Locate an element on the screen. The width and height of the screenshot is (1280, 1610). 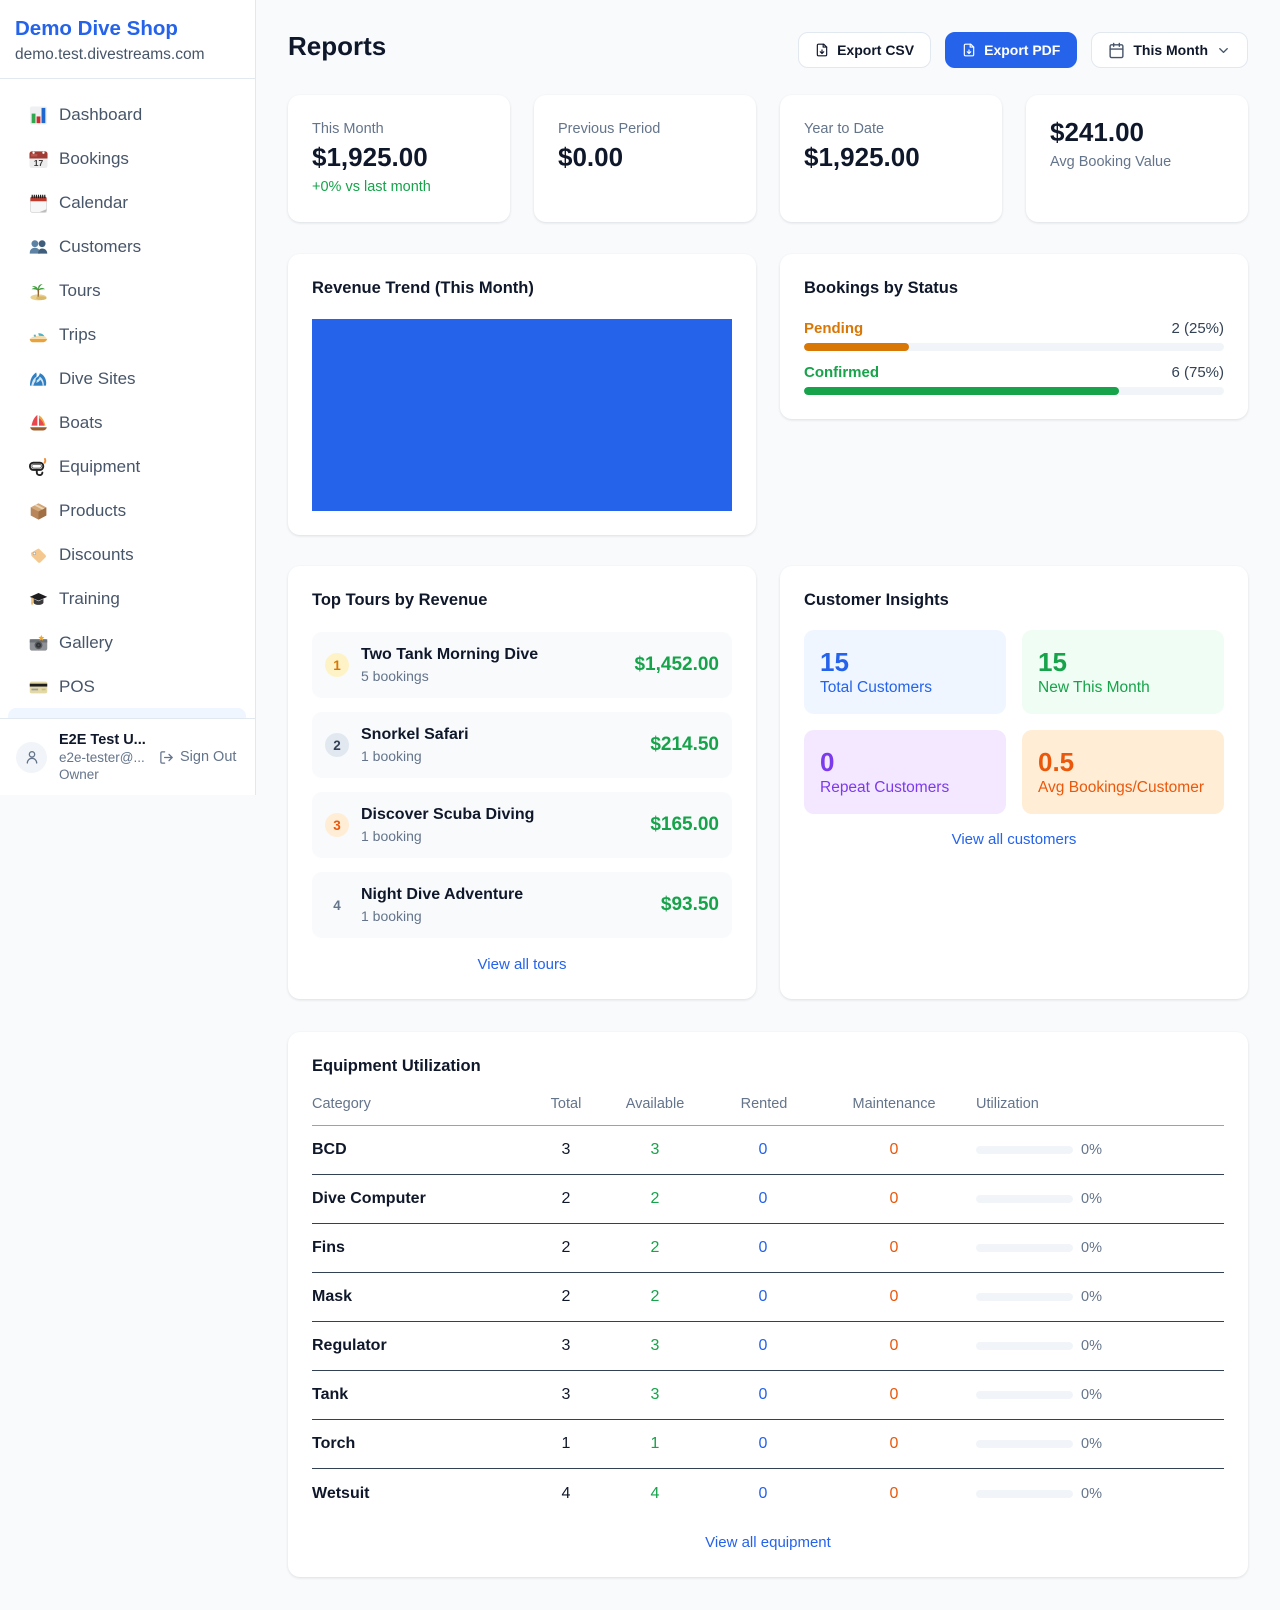
svg-text: 17 is located at coordinates (39, 162).